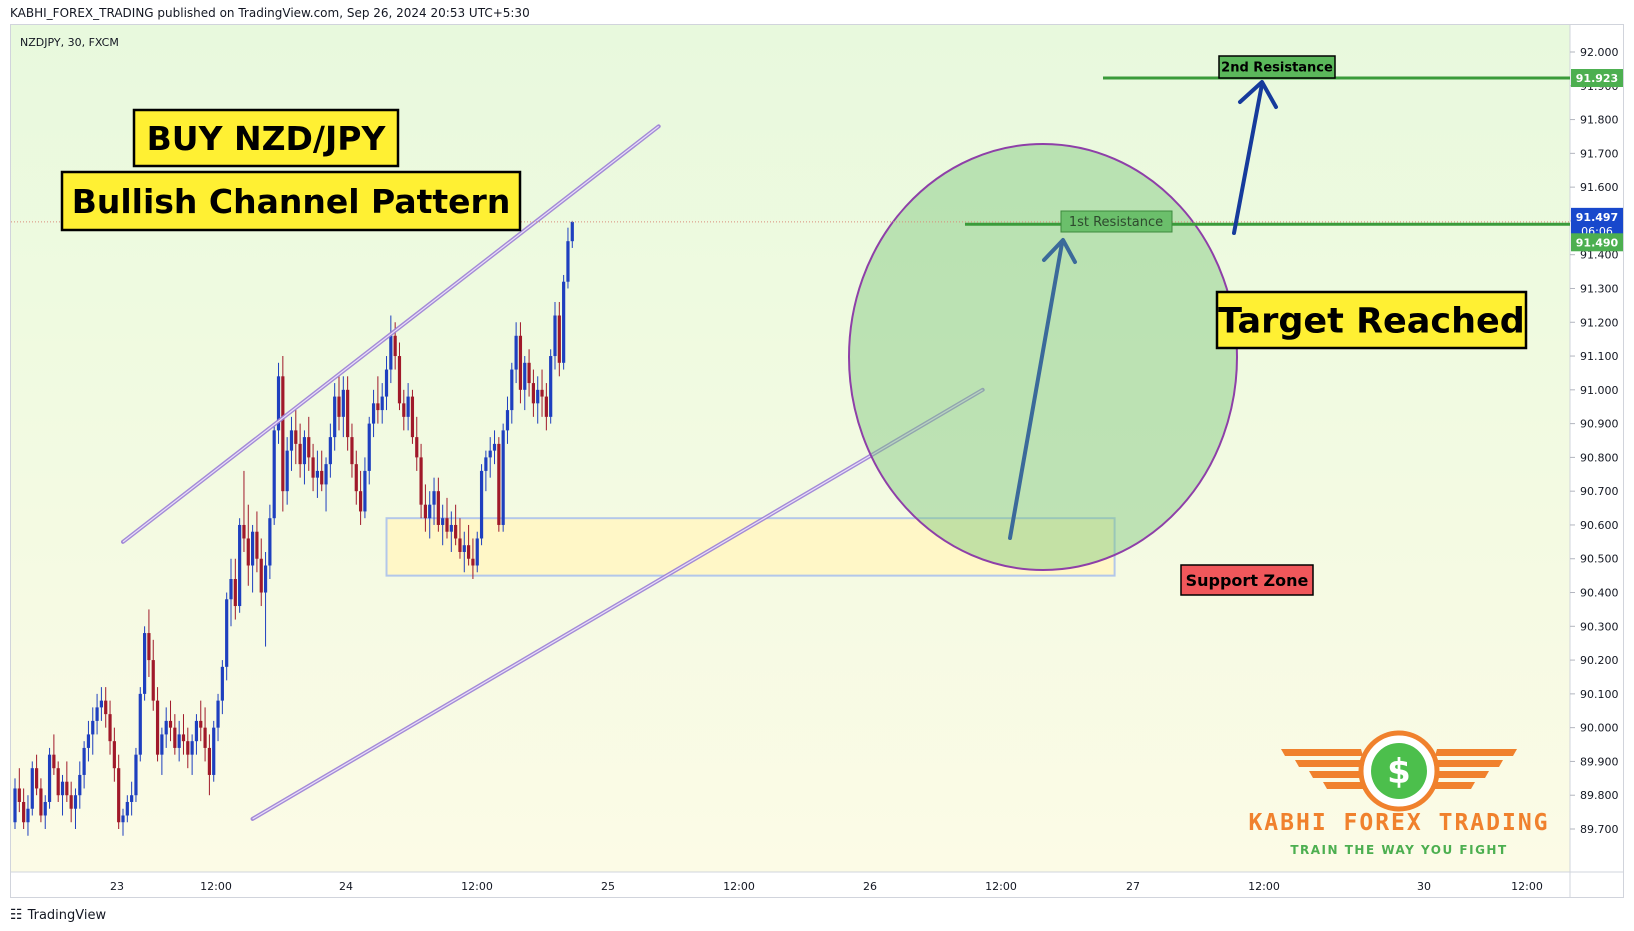  I want to click on y-tick-label: 91.800, so click(1599, 120).